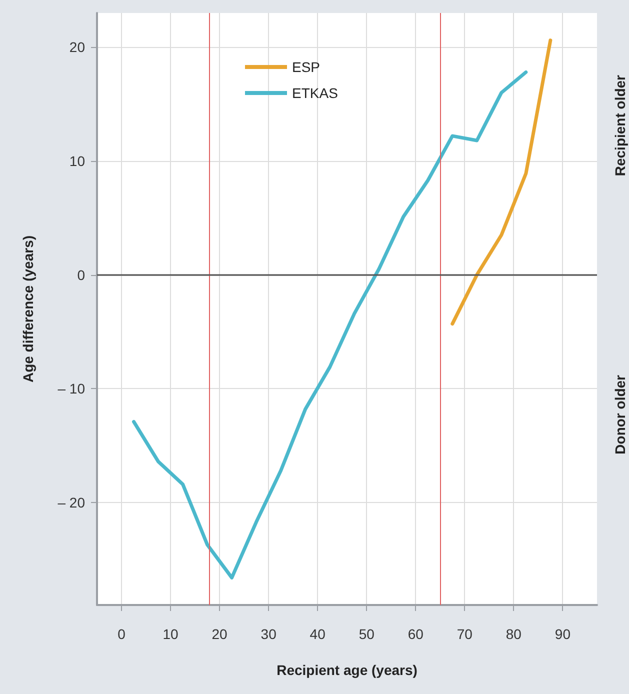 The width and height of the screenshot is (629, 694). I want to click on text: Donor older, so click(620, 414).